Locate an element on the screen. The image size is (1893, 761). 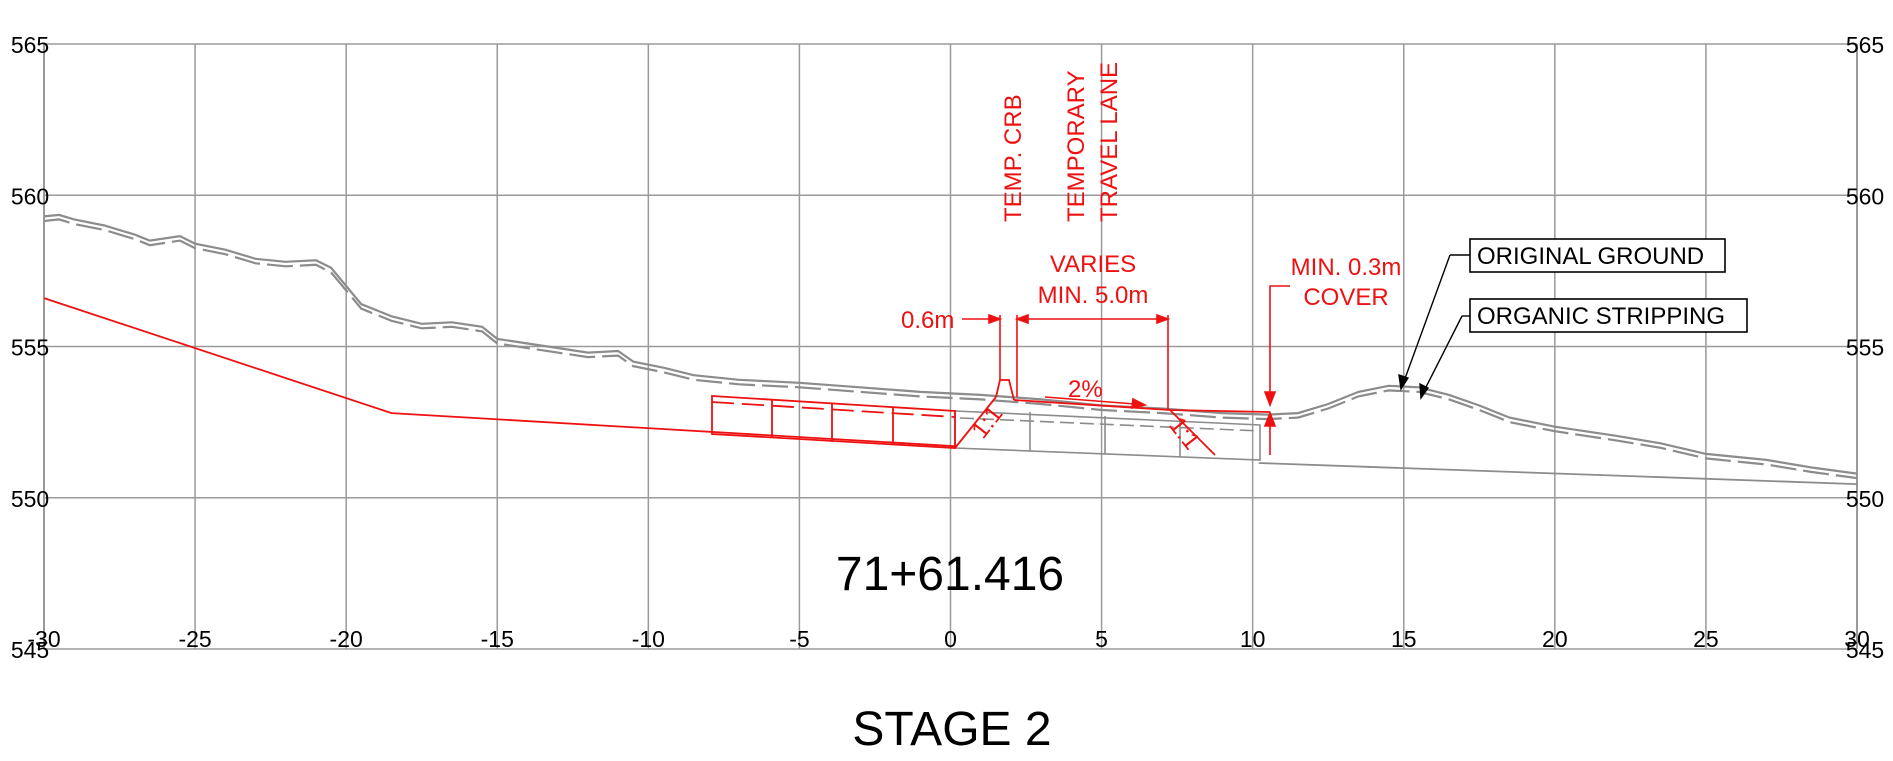
existing-subgrade-line is located at coordinates (1558, 473).